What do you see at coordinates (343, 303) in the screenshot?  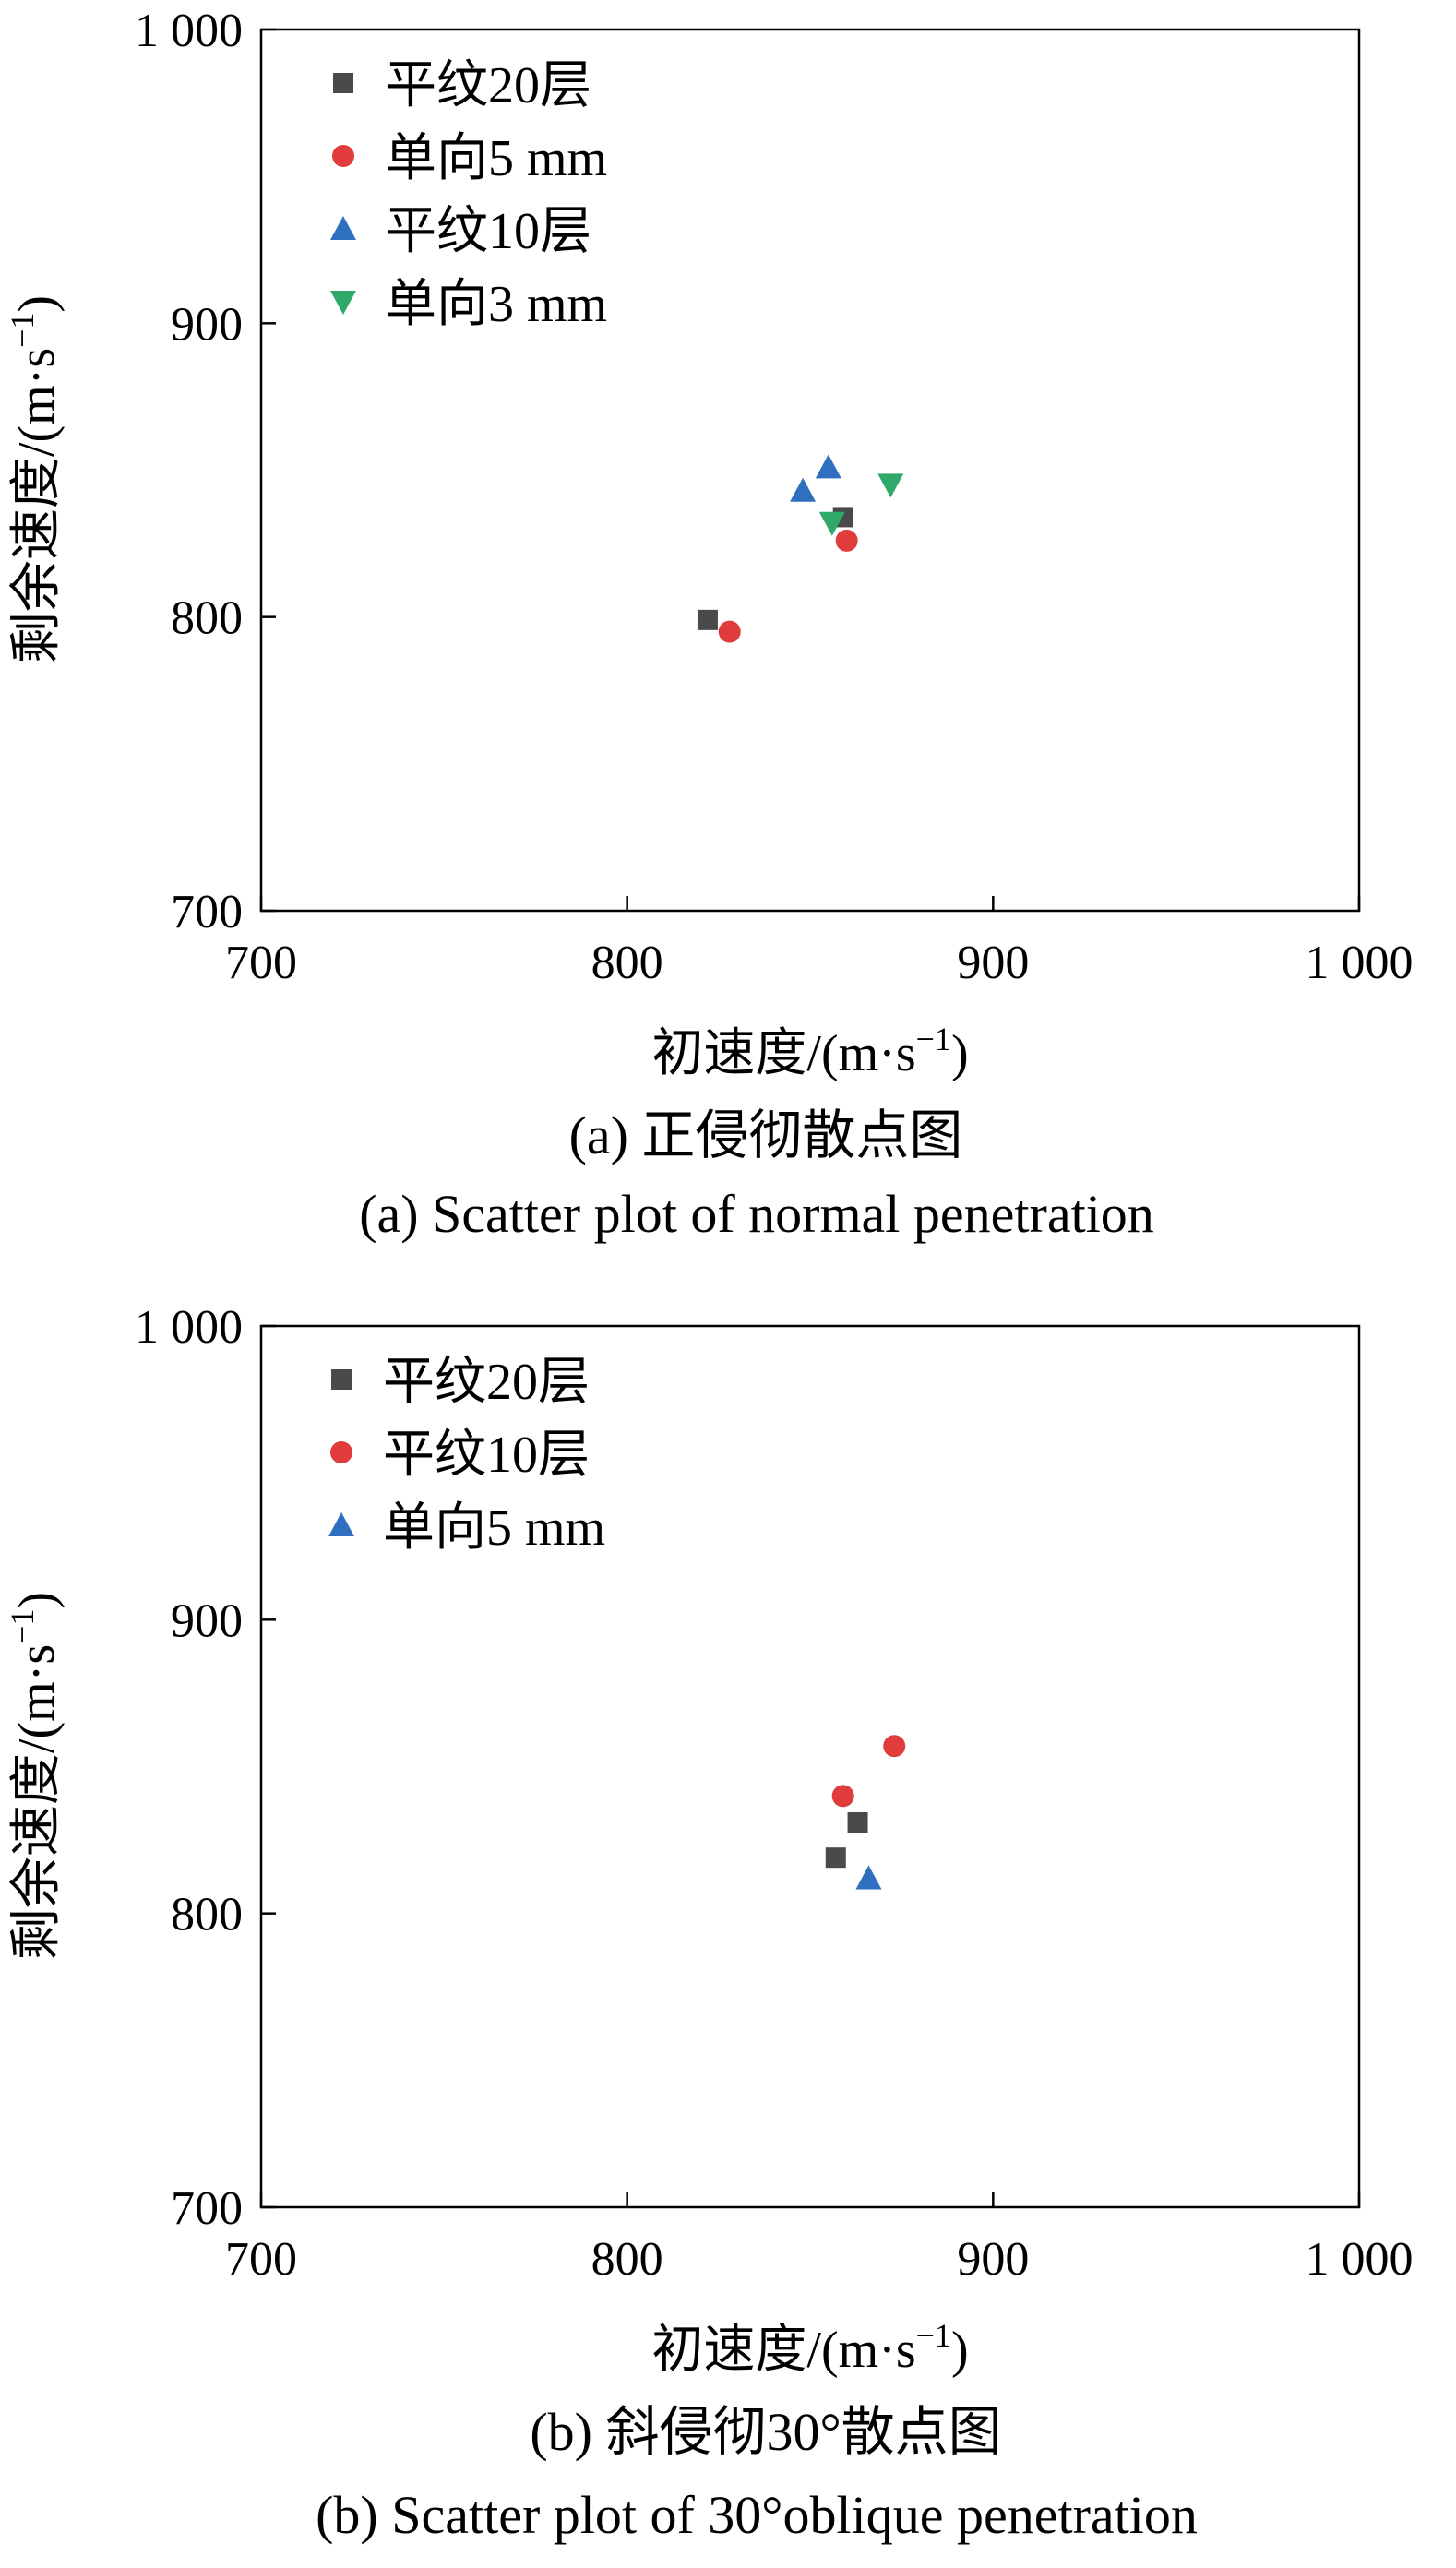 I see `legend-marker-triangle_down` at bounding box center [343, 303].